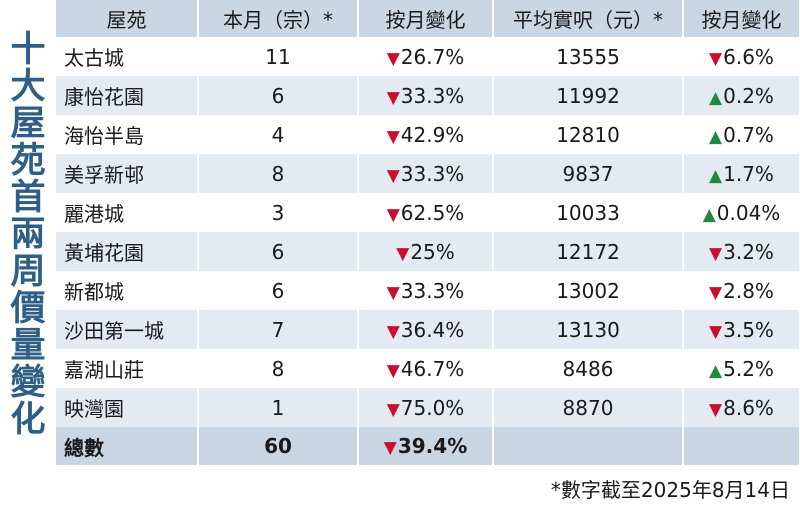 This screenshot has height=507, width=800. What do you see at coordinates (28, 419) in the screenshot?
I see `side-title-char: 化` at bounding box center [28, 419].